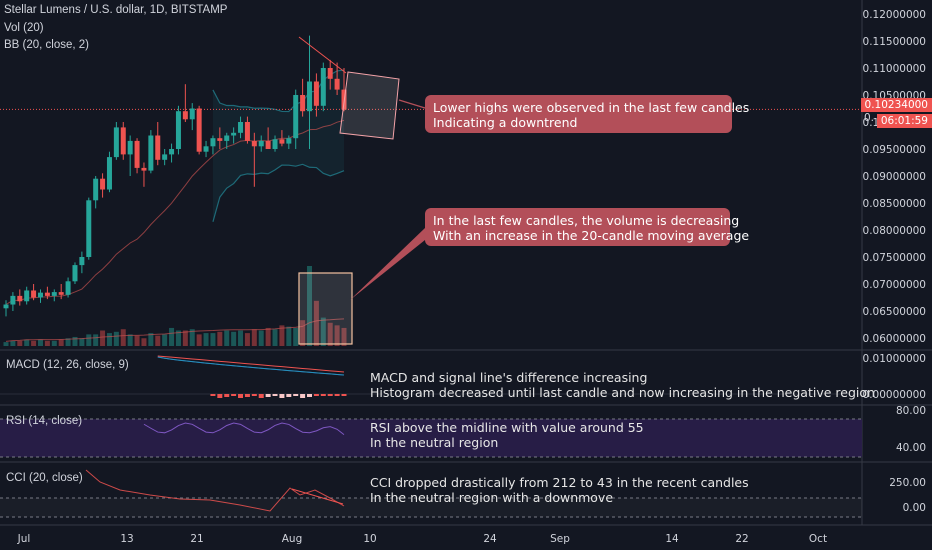 This screenshot has width=932, height=550. Describe the element at coordinates (412, 104) in the screenshot. I see `downtrend-callout-pointer` at that location.